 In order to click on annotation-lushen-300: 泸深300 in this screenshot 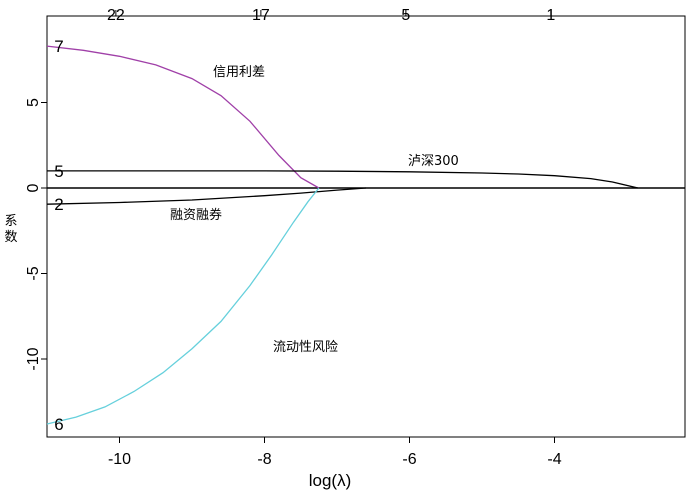, I will do `click(433, 161)`.